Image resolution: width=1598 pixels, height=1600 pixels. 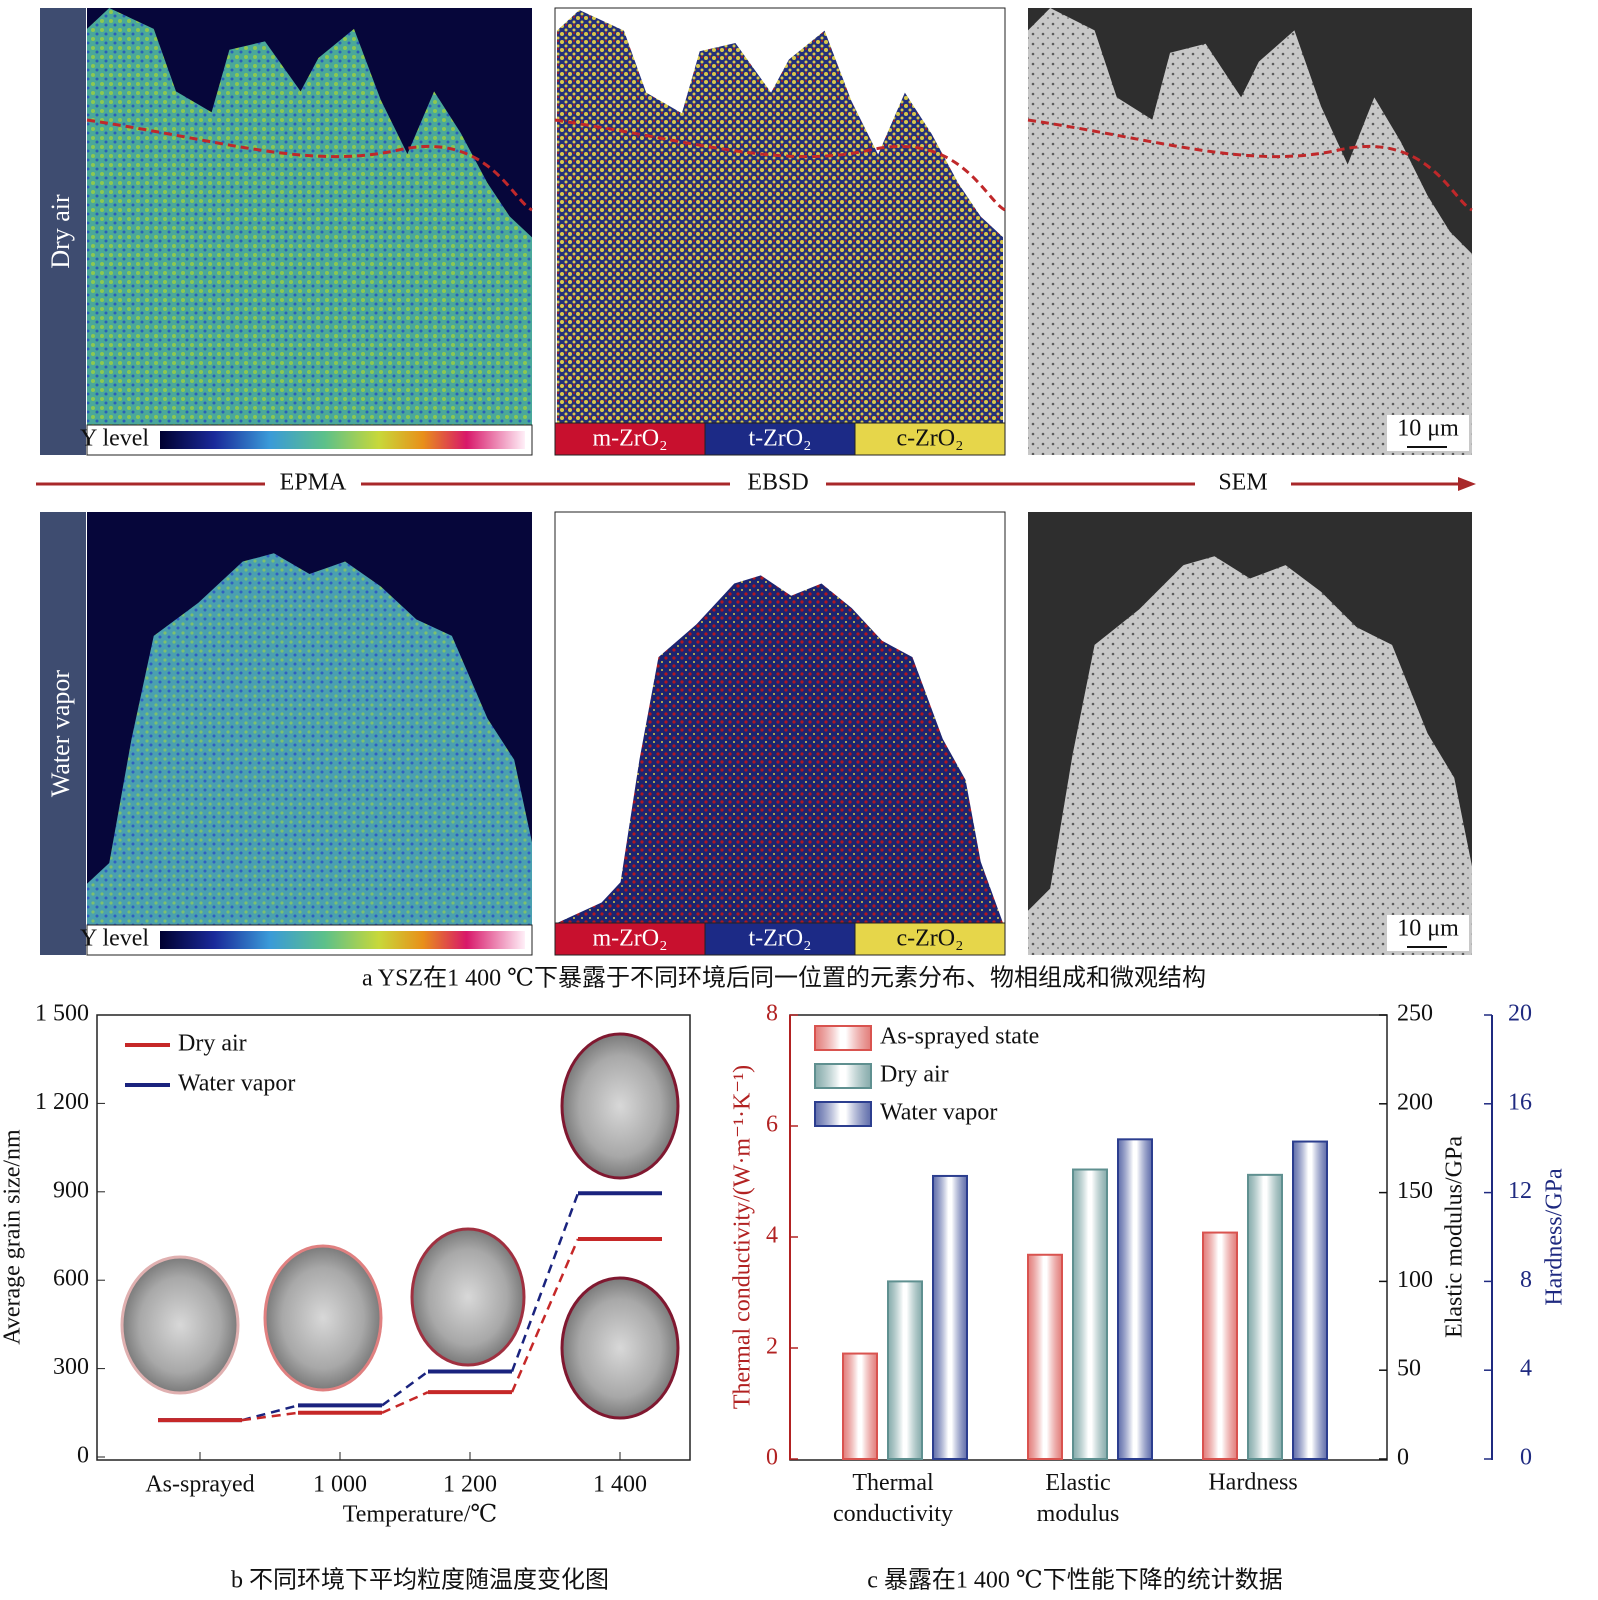 I want to click on x-tick-label: Elastic modulus, so click(x=1078, y=1498).